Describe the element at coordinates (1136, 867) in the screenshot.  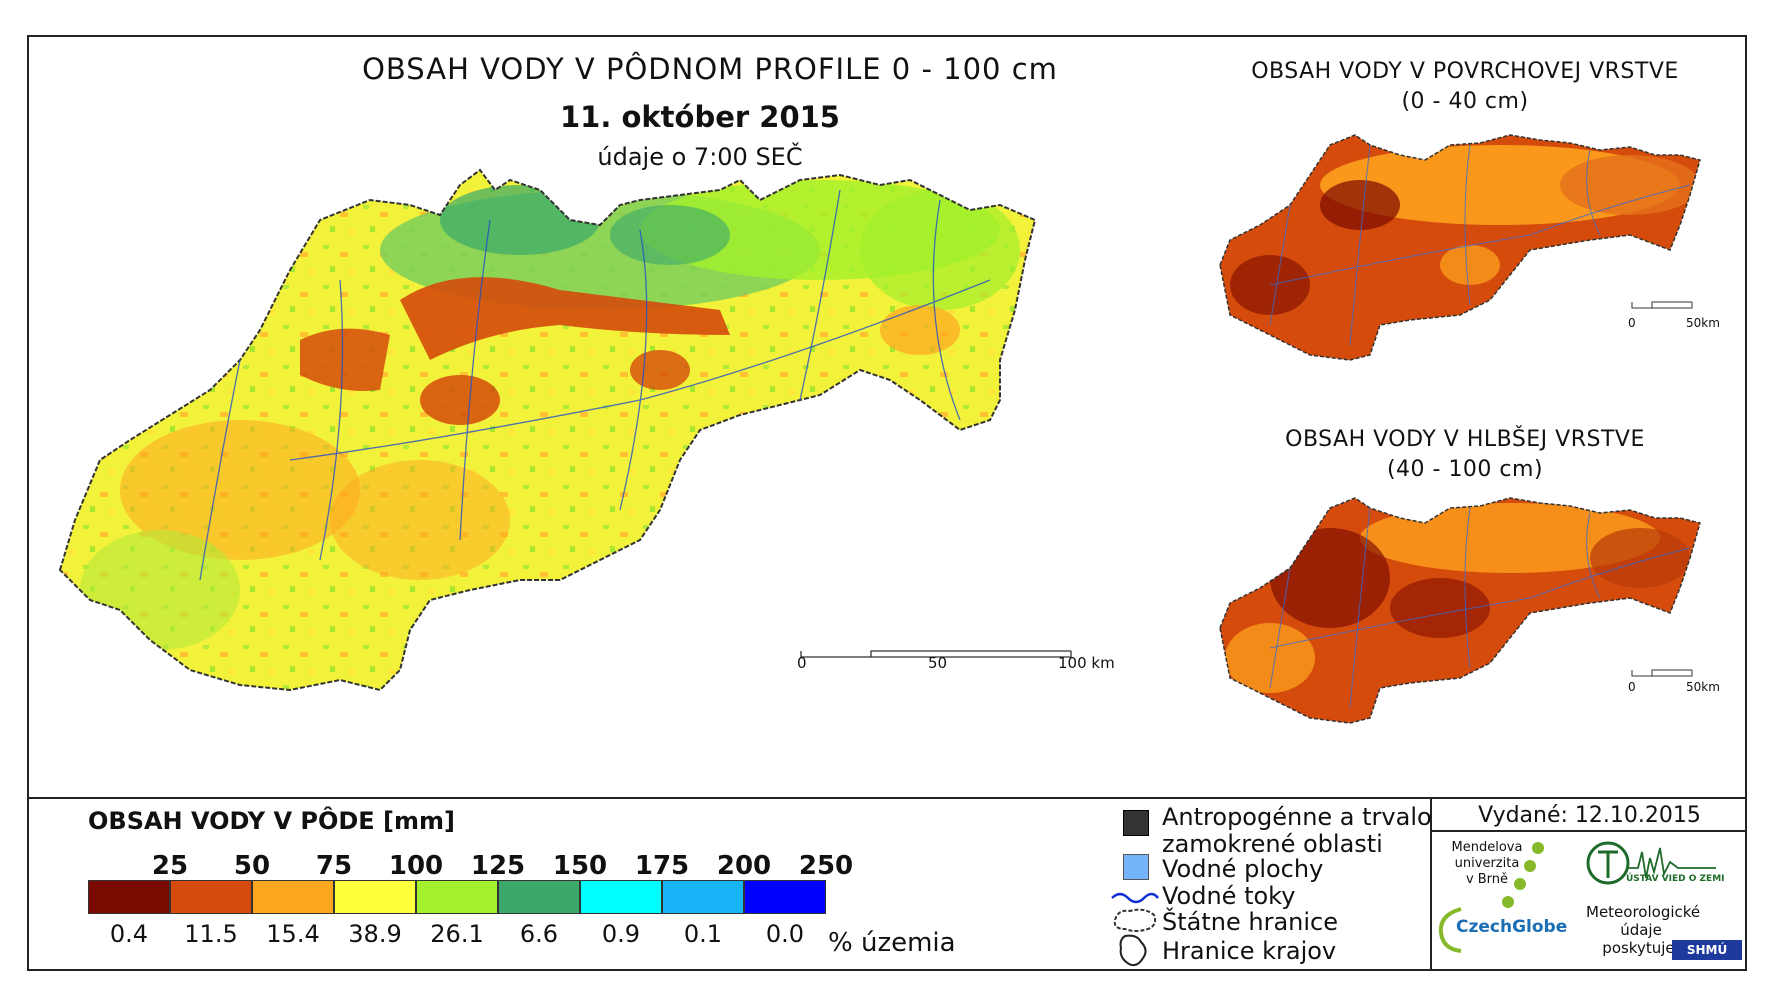
I see `water-swatch` at that location.